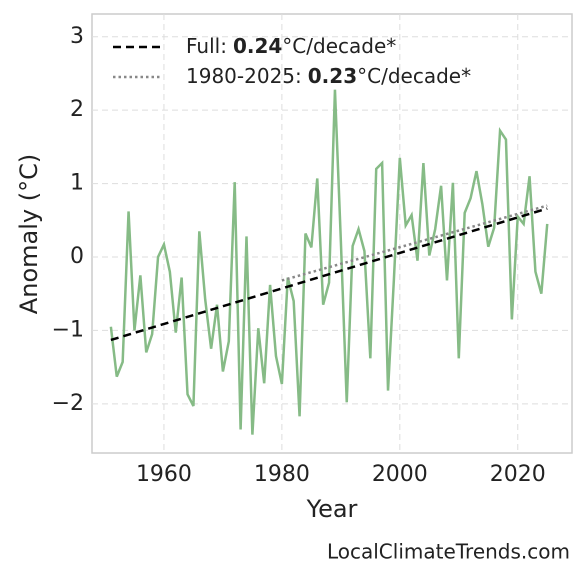 This screenshot has height=580, width=585. What do you see at coordinates (68, 329) in the screenshot?
I see `y-tick-label: −1` at bounding box center [68, 329].